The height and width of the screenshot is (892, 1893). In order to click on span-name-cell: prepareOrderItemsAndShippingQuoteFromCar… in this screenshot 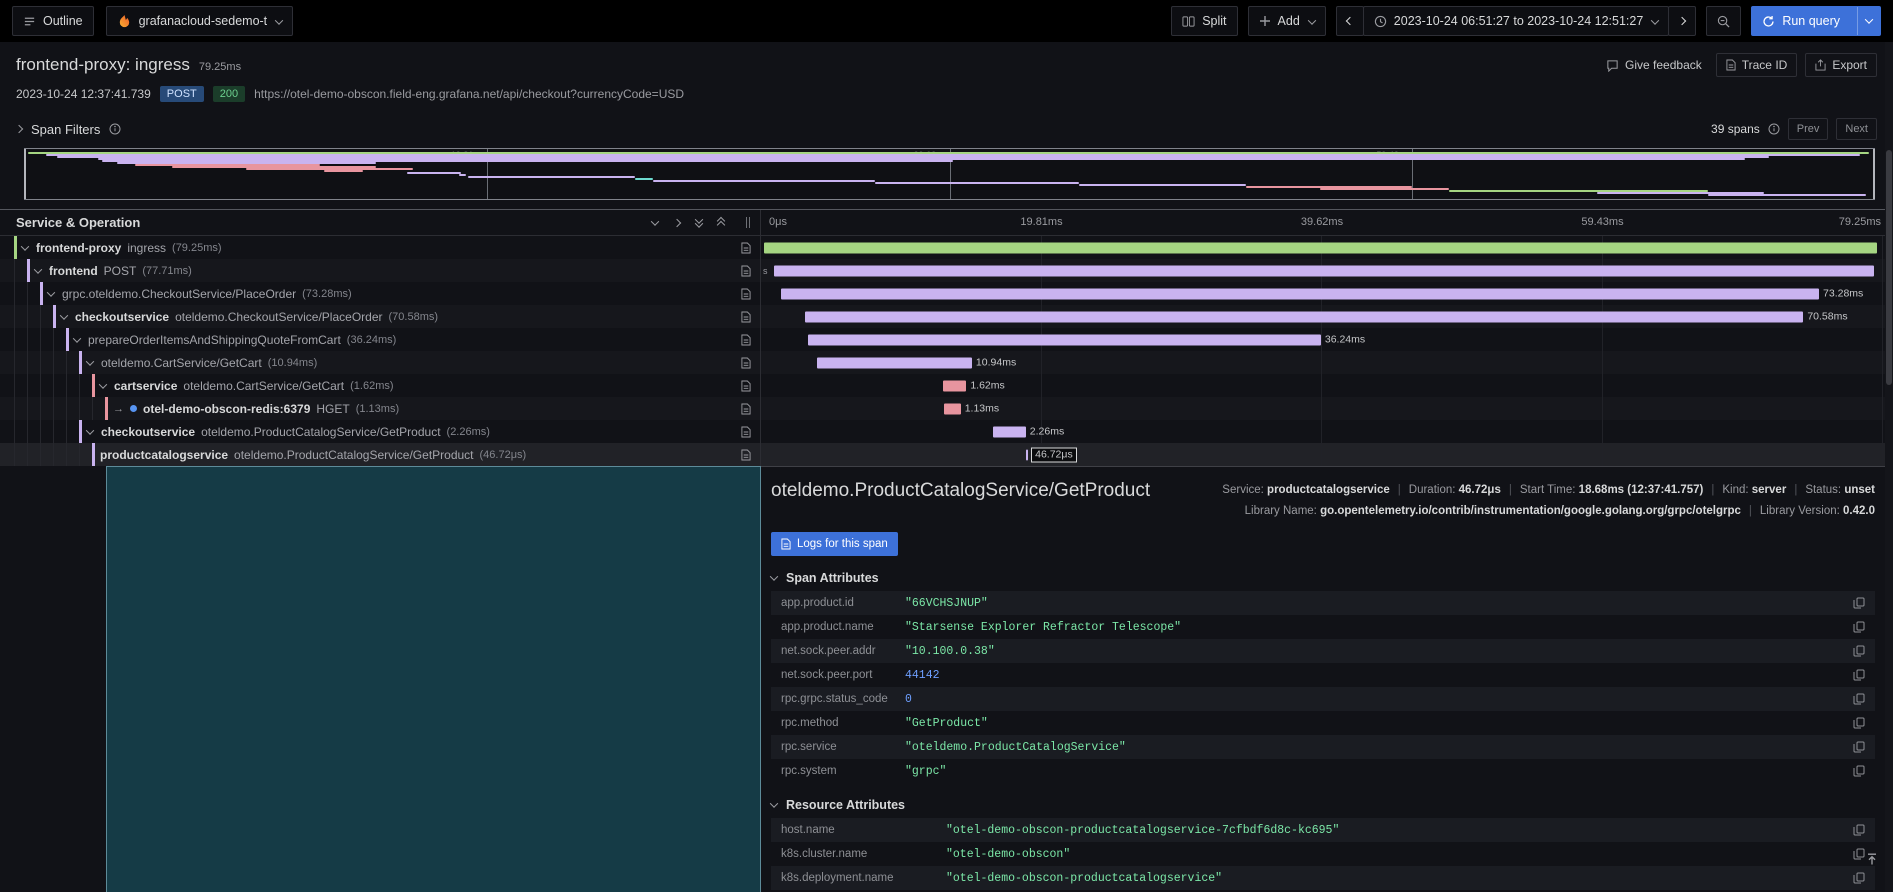, I will do `click(380, 339)`.